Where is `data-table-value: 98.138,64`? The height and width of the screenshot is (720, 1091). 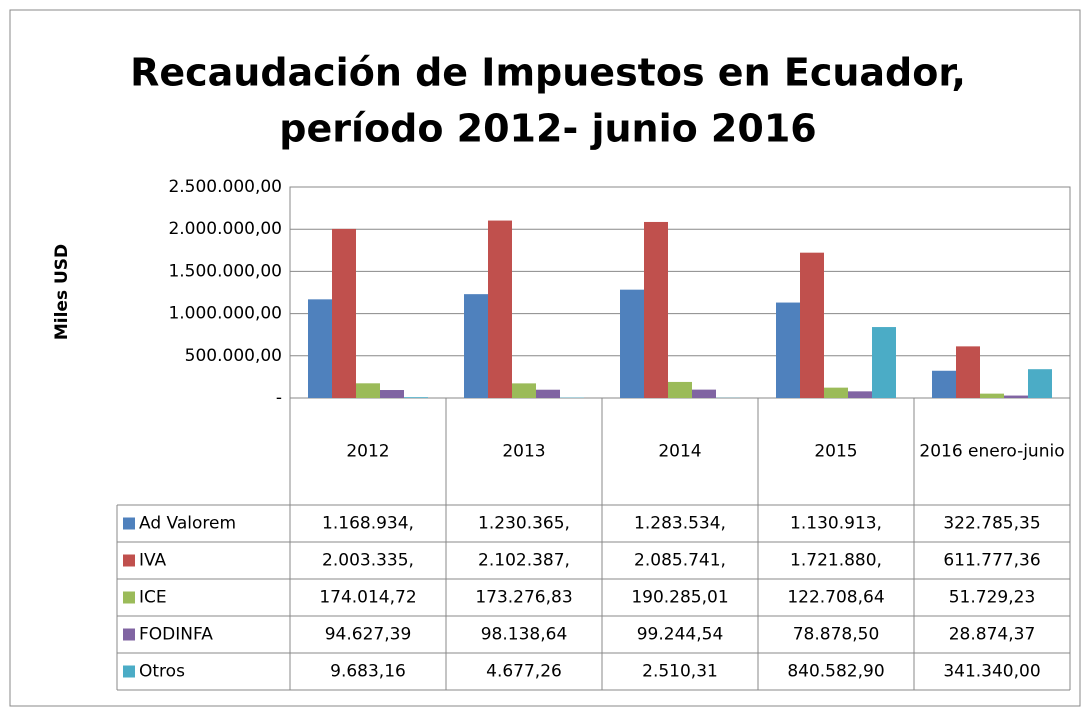 data-table-value: 98.138,64 is located at coordinates (524, 635).